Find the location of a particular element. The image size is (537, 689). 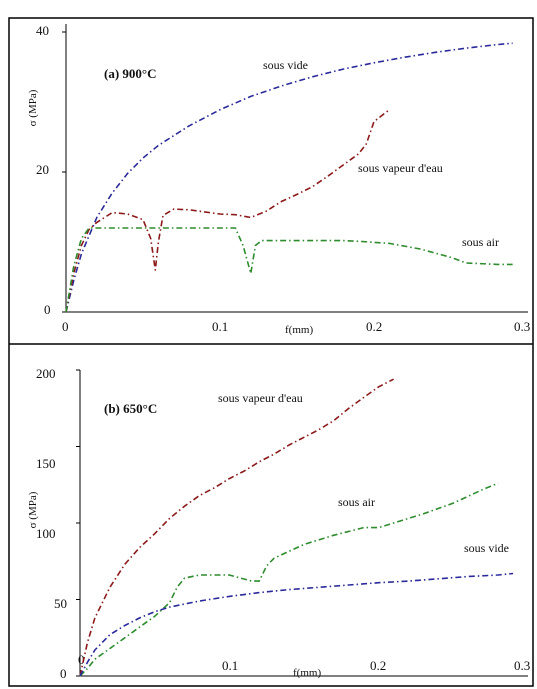

panel-a-xtick-1: 0.1 is located at coordinates (220, 326).